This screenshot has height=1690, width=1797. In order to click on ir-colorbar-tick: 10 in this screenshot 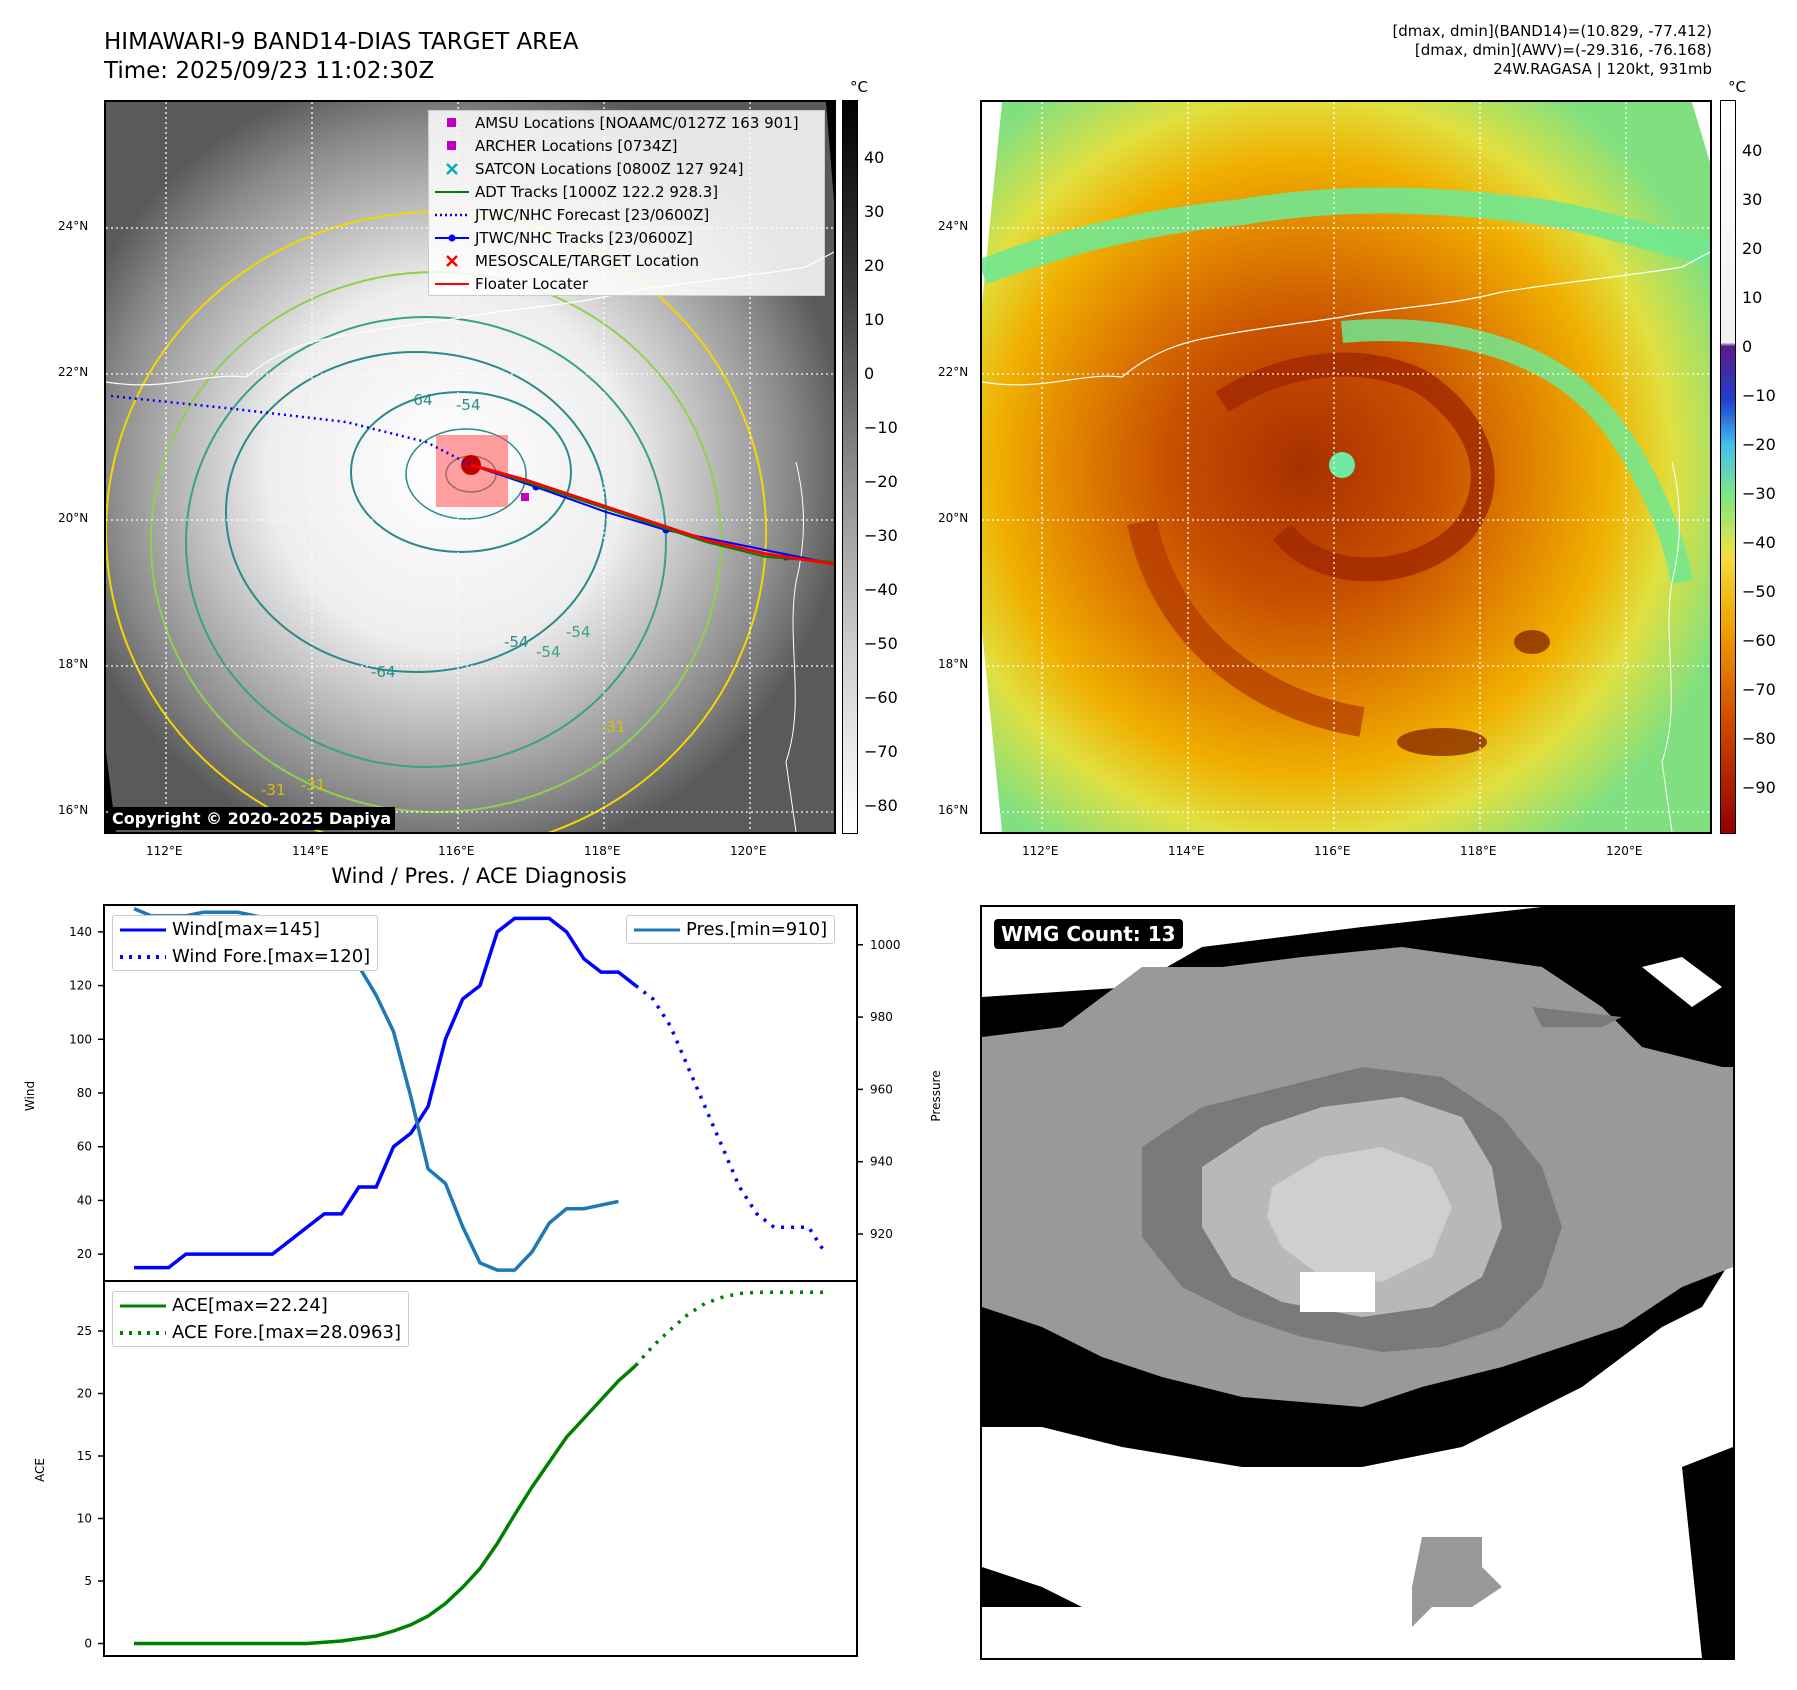, I will do `click(874, 319)`.